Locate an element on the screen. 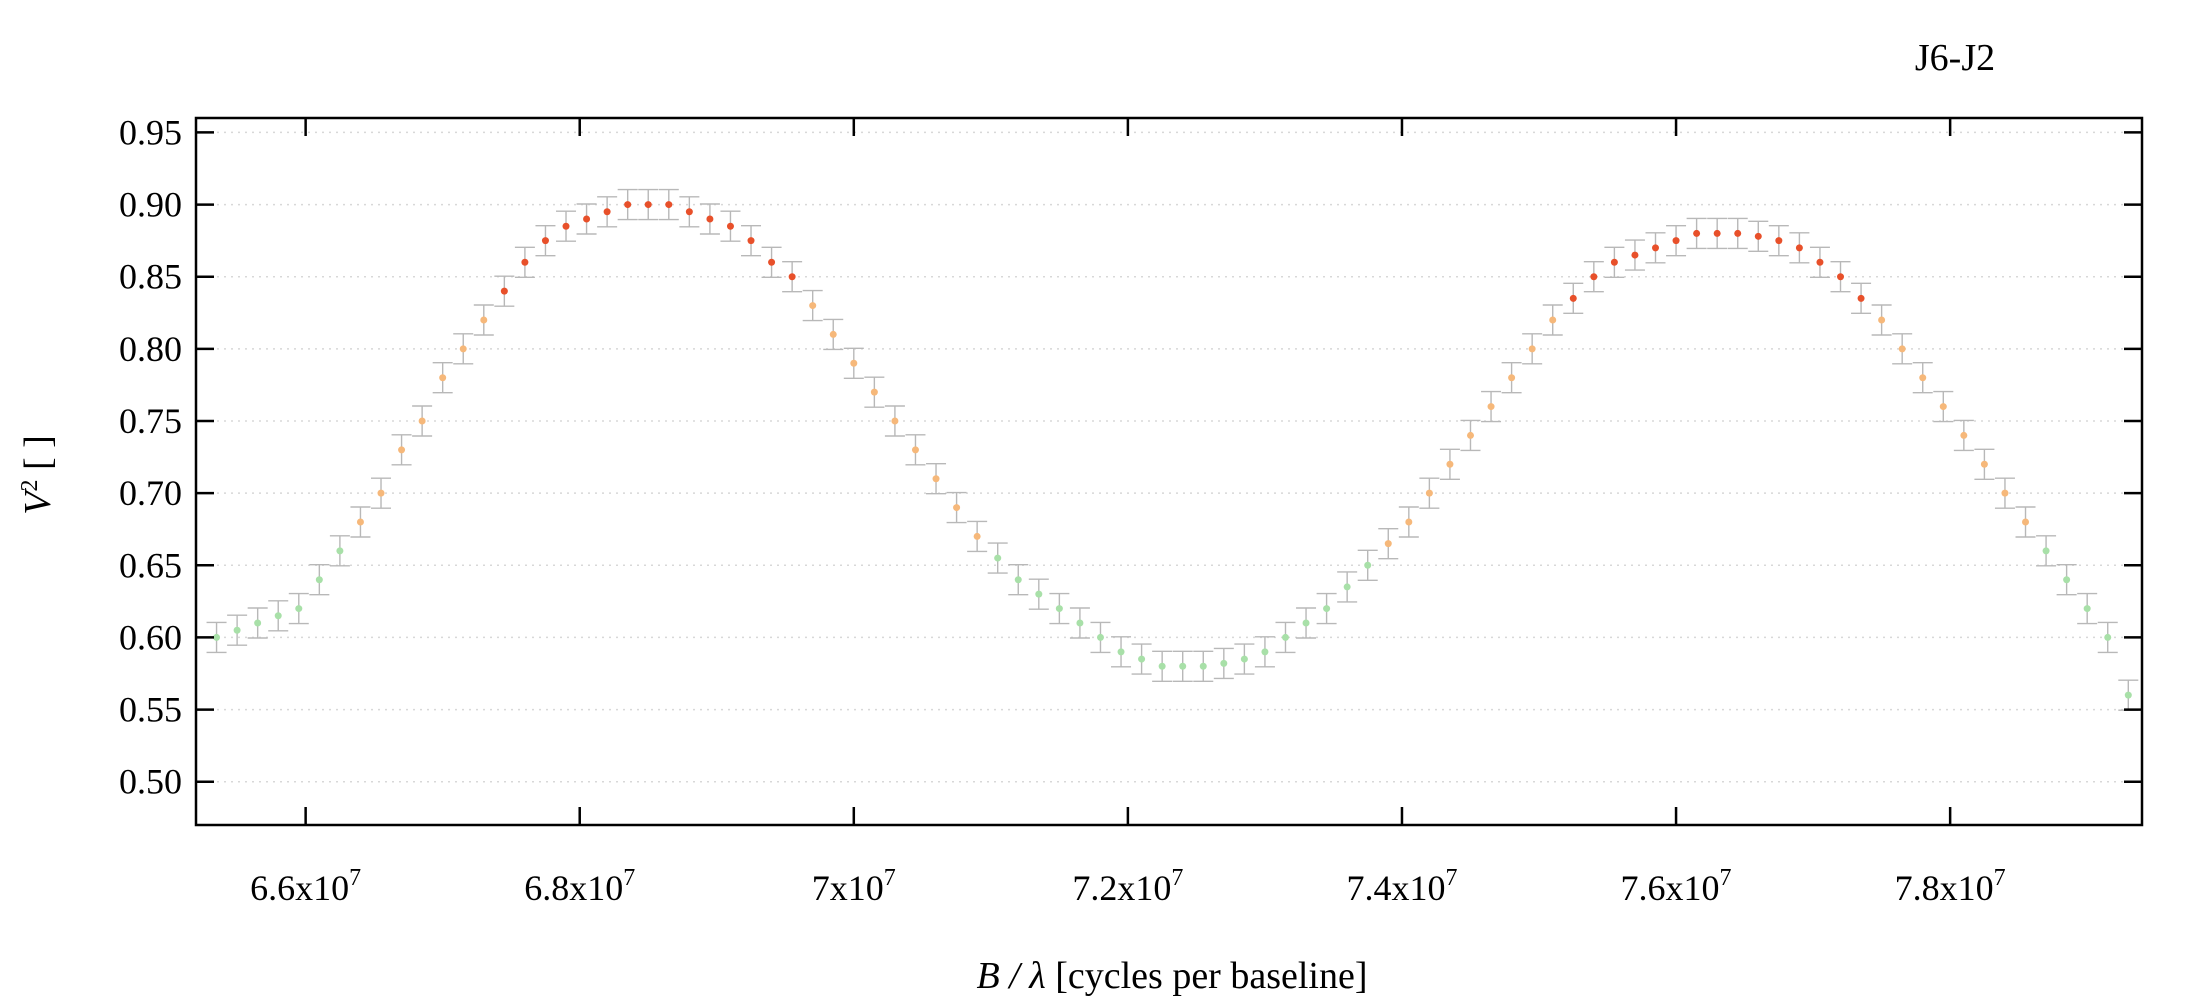 The height and width of the screenshot is (1000, 2200). x-tick-label-mantissa: 6.6x10 is located at coordinates (299, 888).